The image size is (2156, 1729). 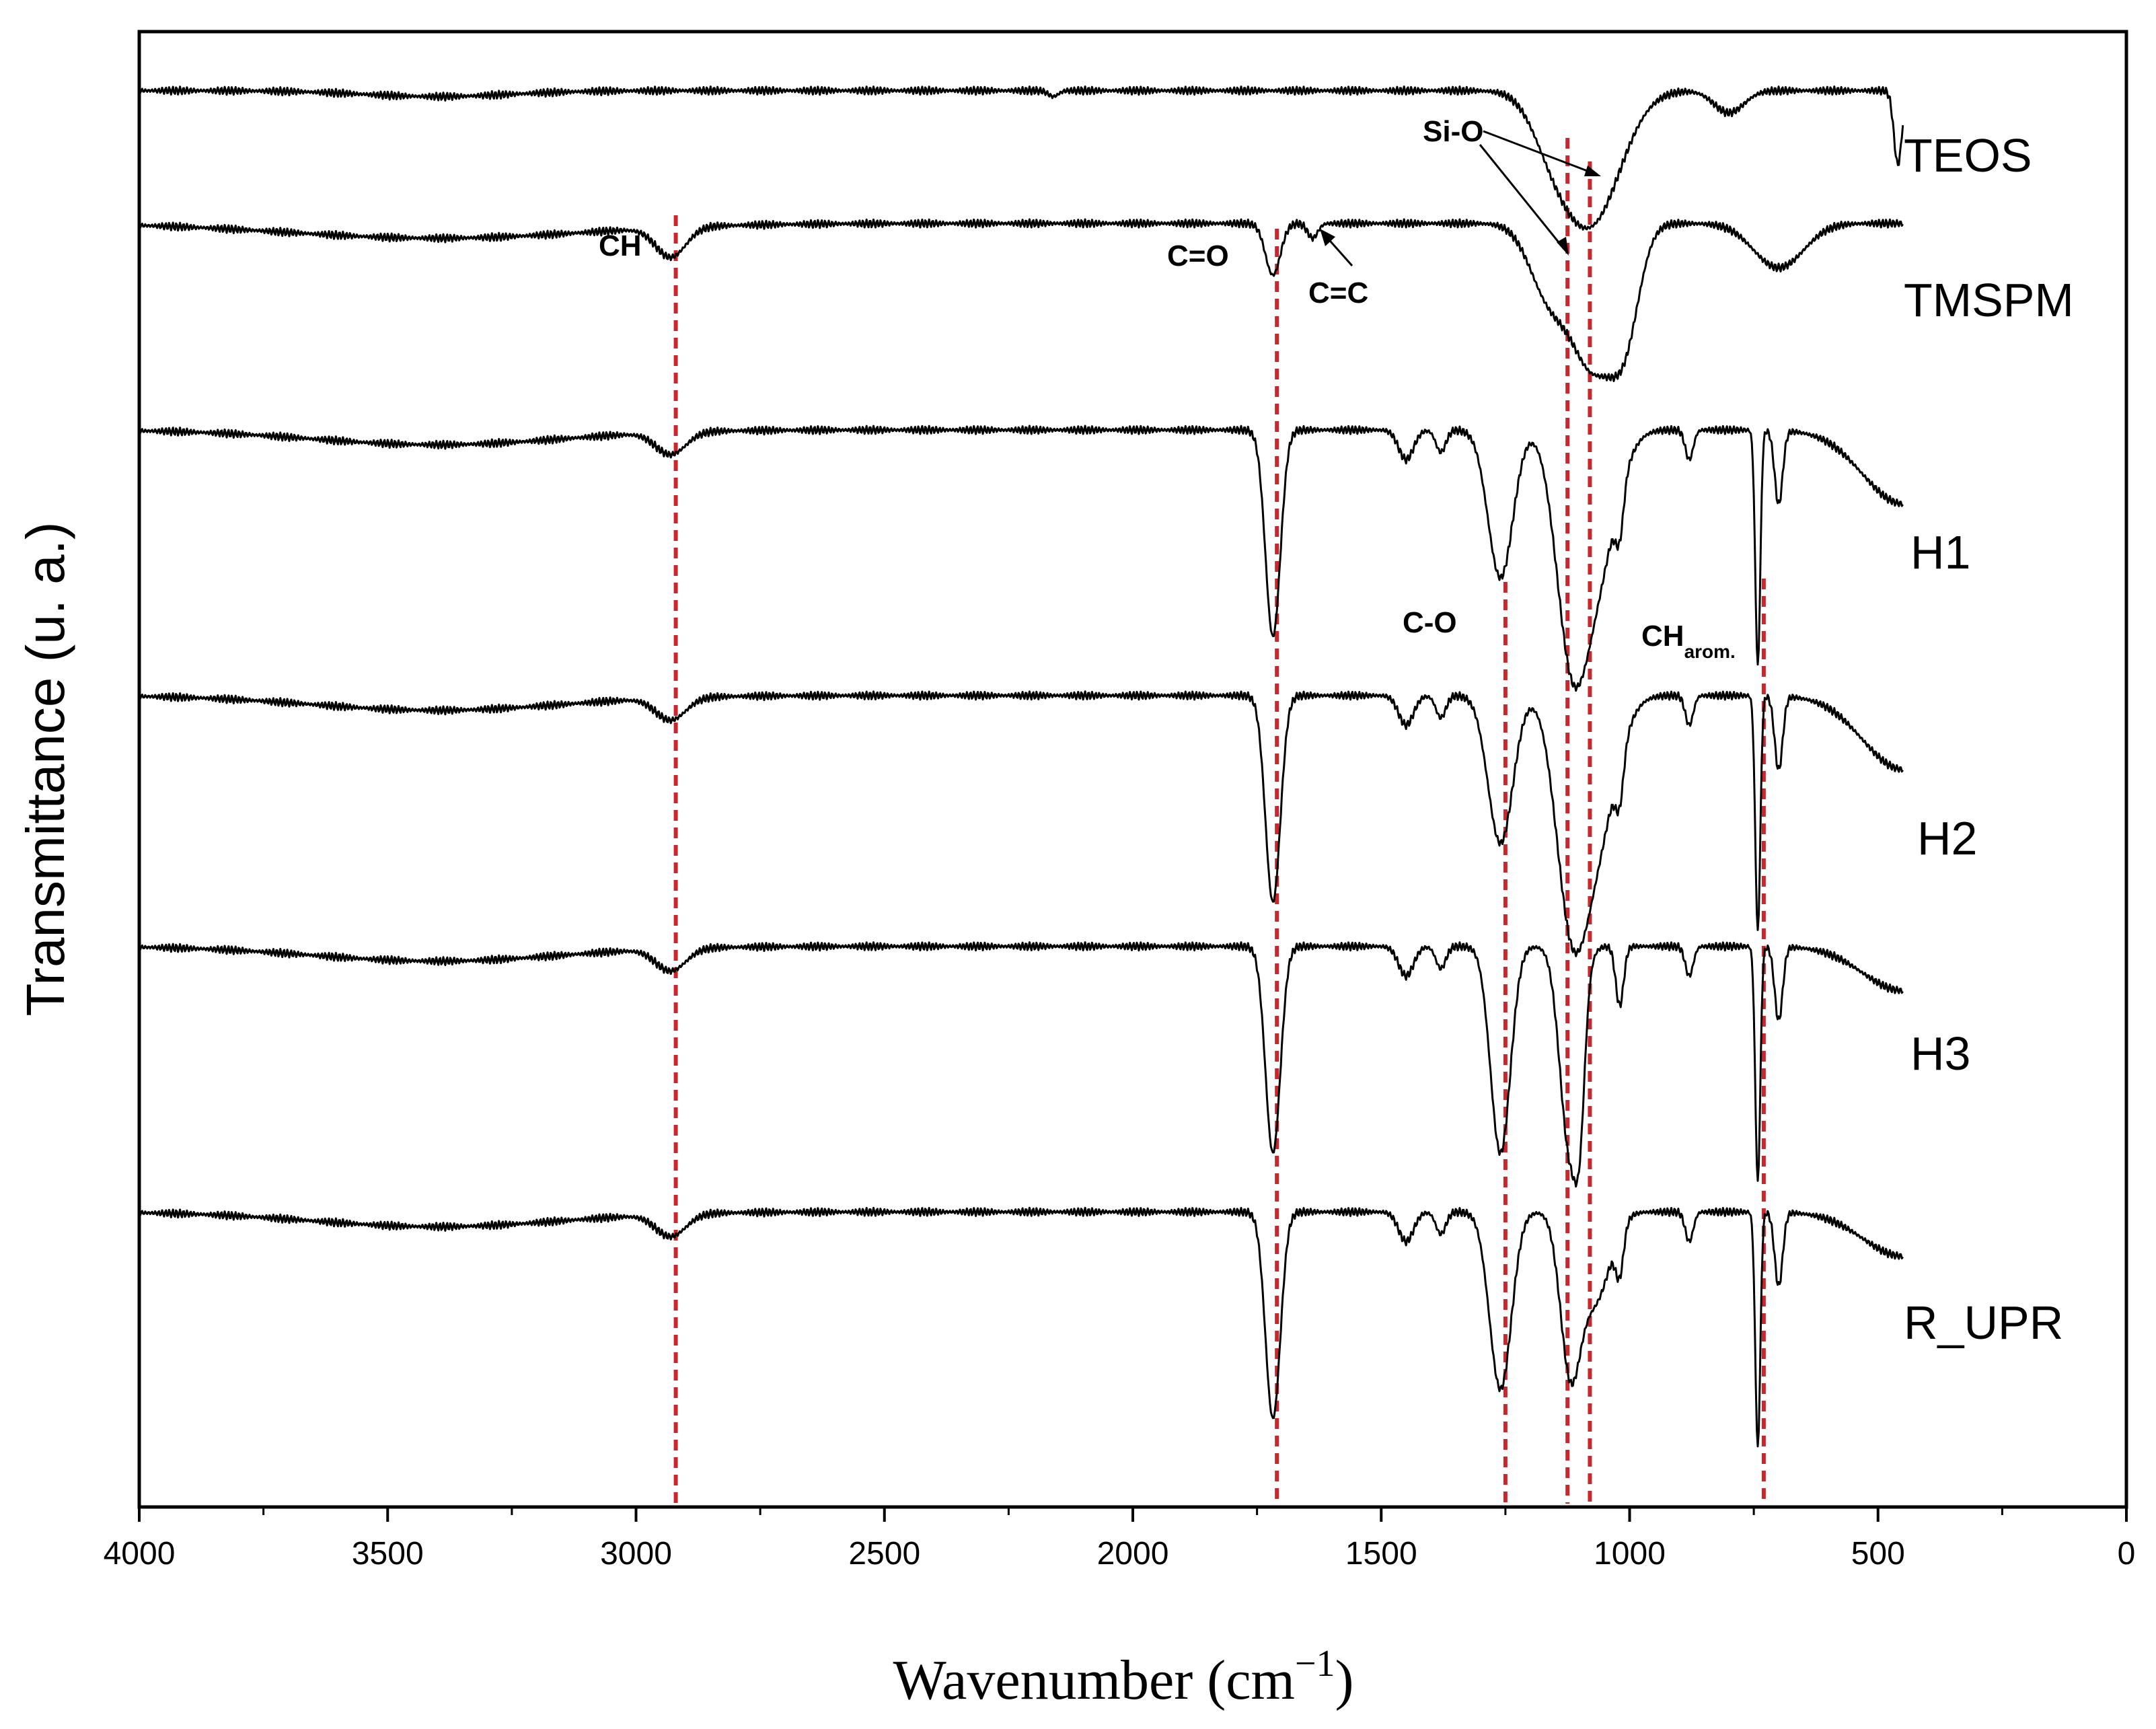 What do you see at coordinates (140, 1554) in the screenshot?
I see `x-tick-label-4000: 4000` at bounding box center [140, 1554].